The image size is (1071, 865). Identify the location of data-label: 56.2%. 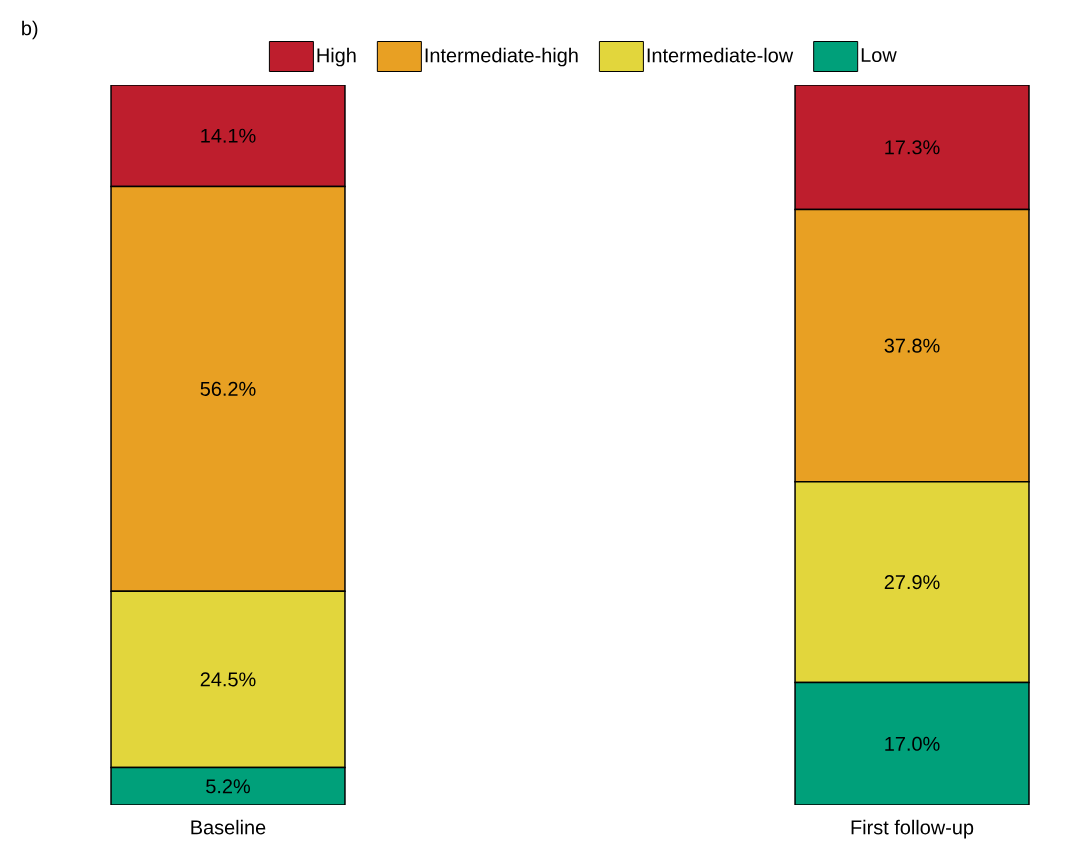
(228, 388).